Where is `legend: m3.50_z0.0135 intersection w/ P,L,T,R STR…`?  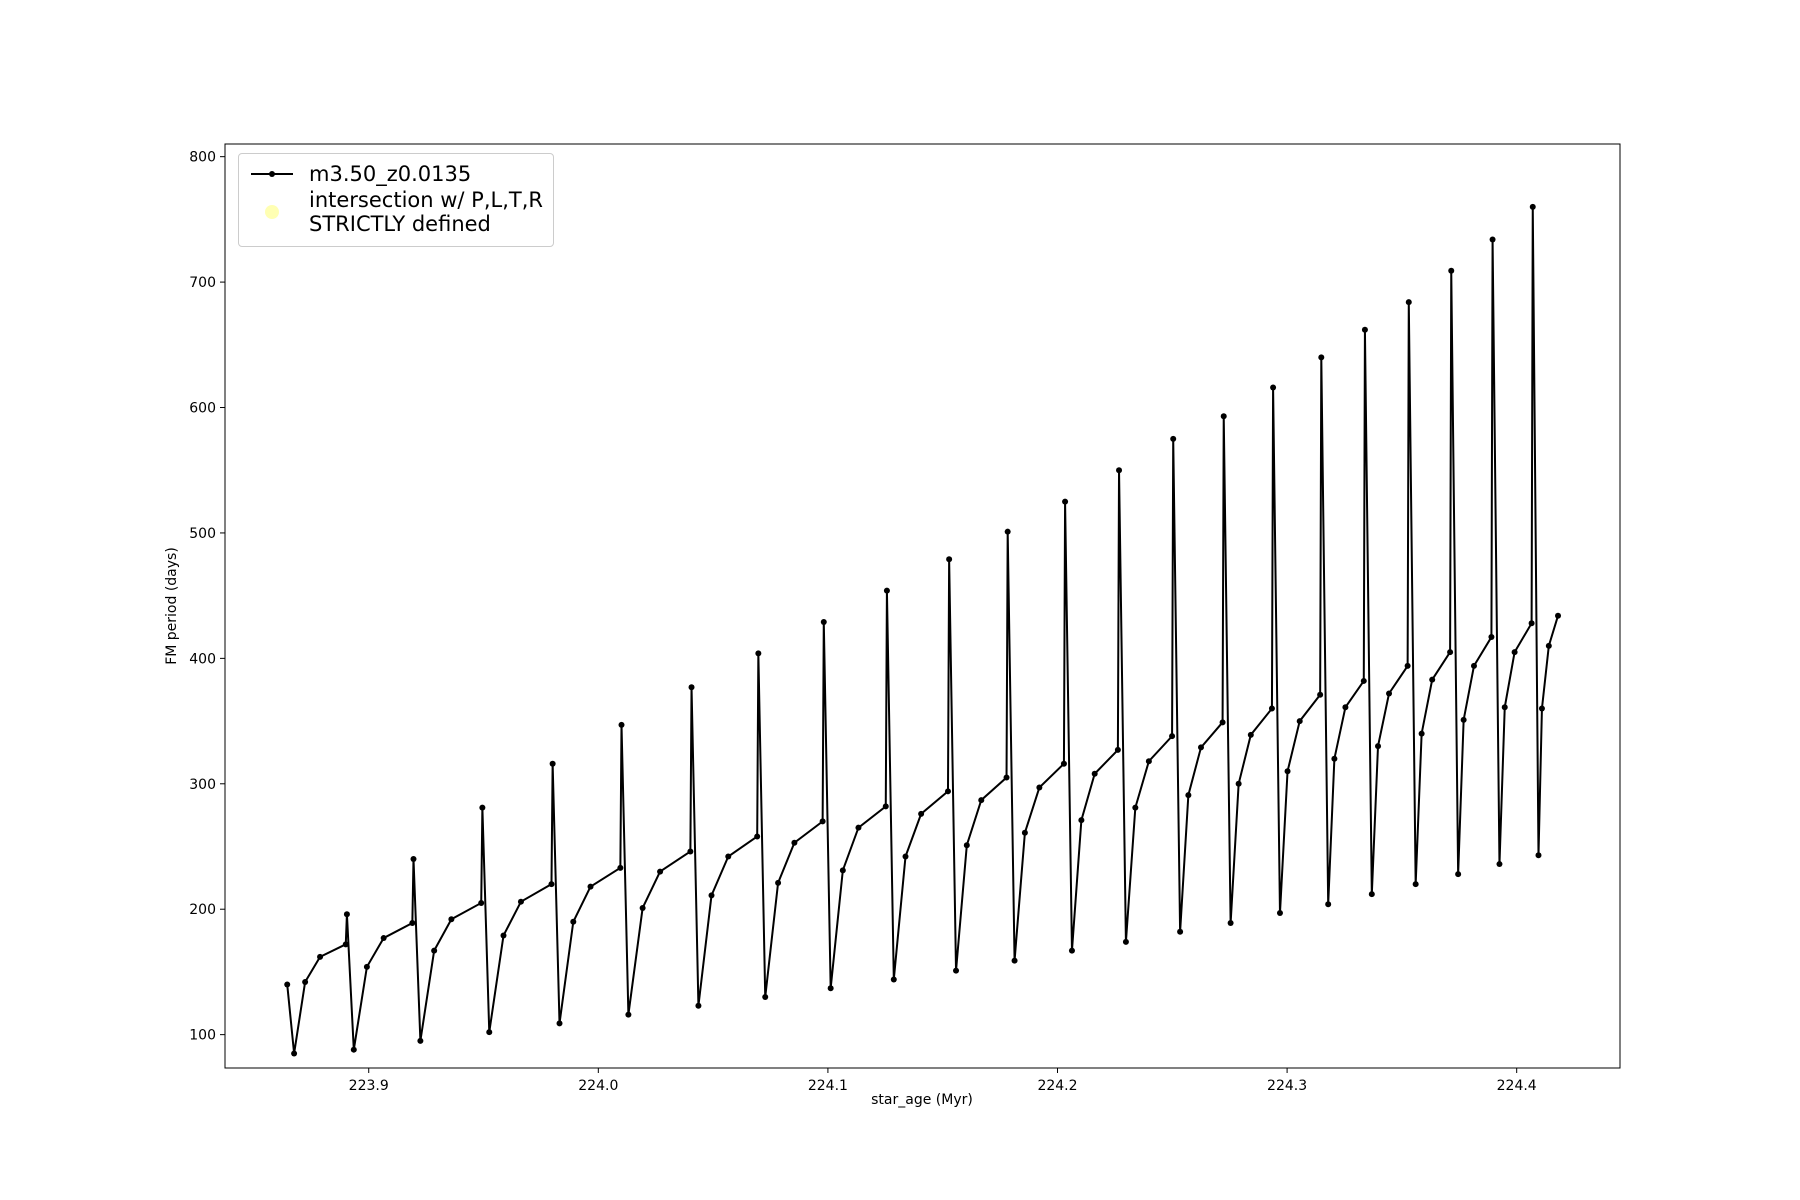
legend: m3.50_z0.0135 intersection w/ P,L,T,R STR… is located at coordinates (396, 200).